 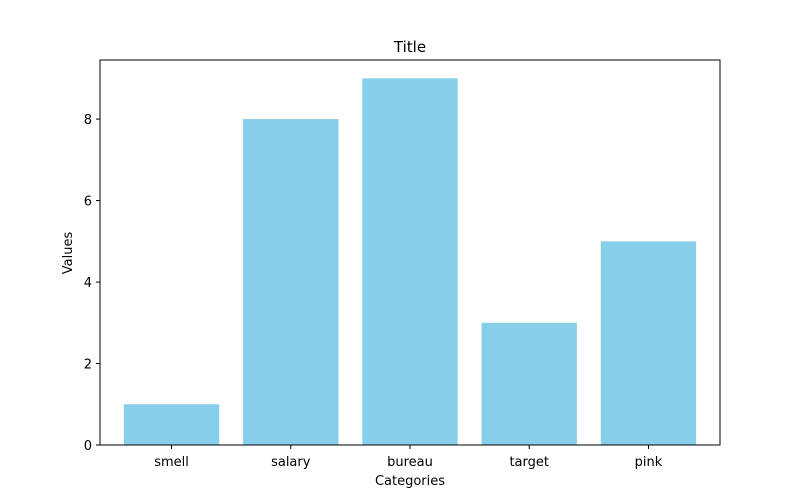 I want to click on x-axis: smell salary bureau target pink, so click(x=408, y=457).